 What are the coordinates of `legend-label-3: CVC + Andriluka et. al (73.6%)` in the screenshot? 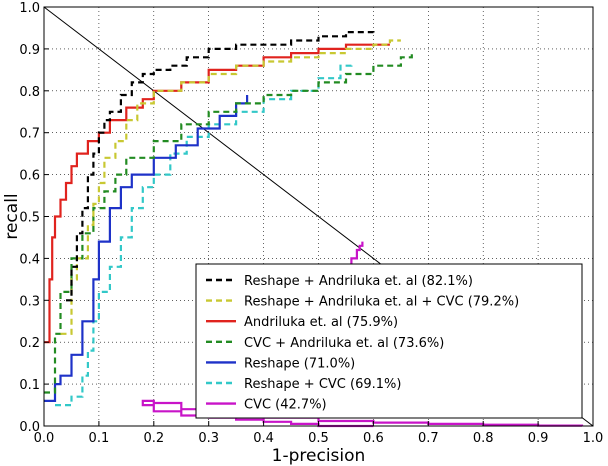 It's located at (344, 343).